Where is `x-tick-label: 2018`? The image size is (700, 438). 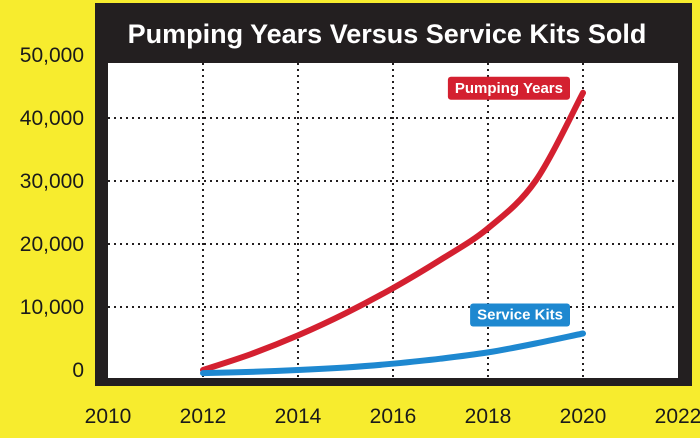
x-tick-label: 2018 is located at coordinates (488, 416).